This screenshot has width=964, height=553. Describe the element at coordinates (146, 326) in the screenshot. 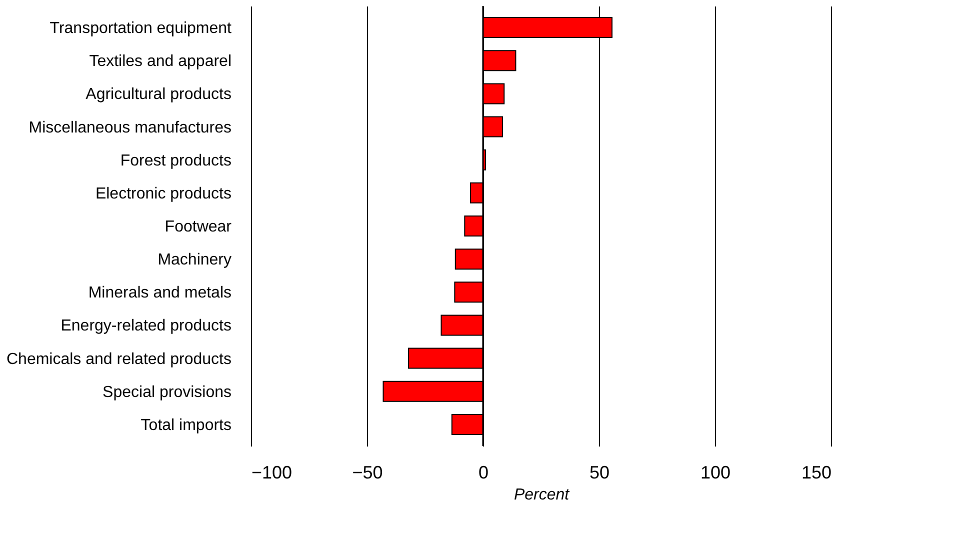

I see `y-tick-label: Energy-related products` at that location.